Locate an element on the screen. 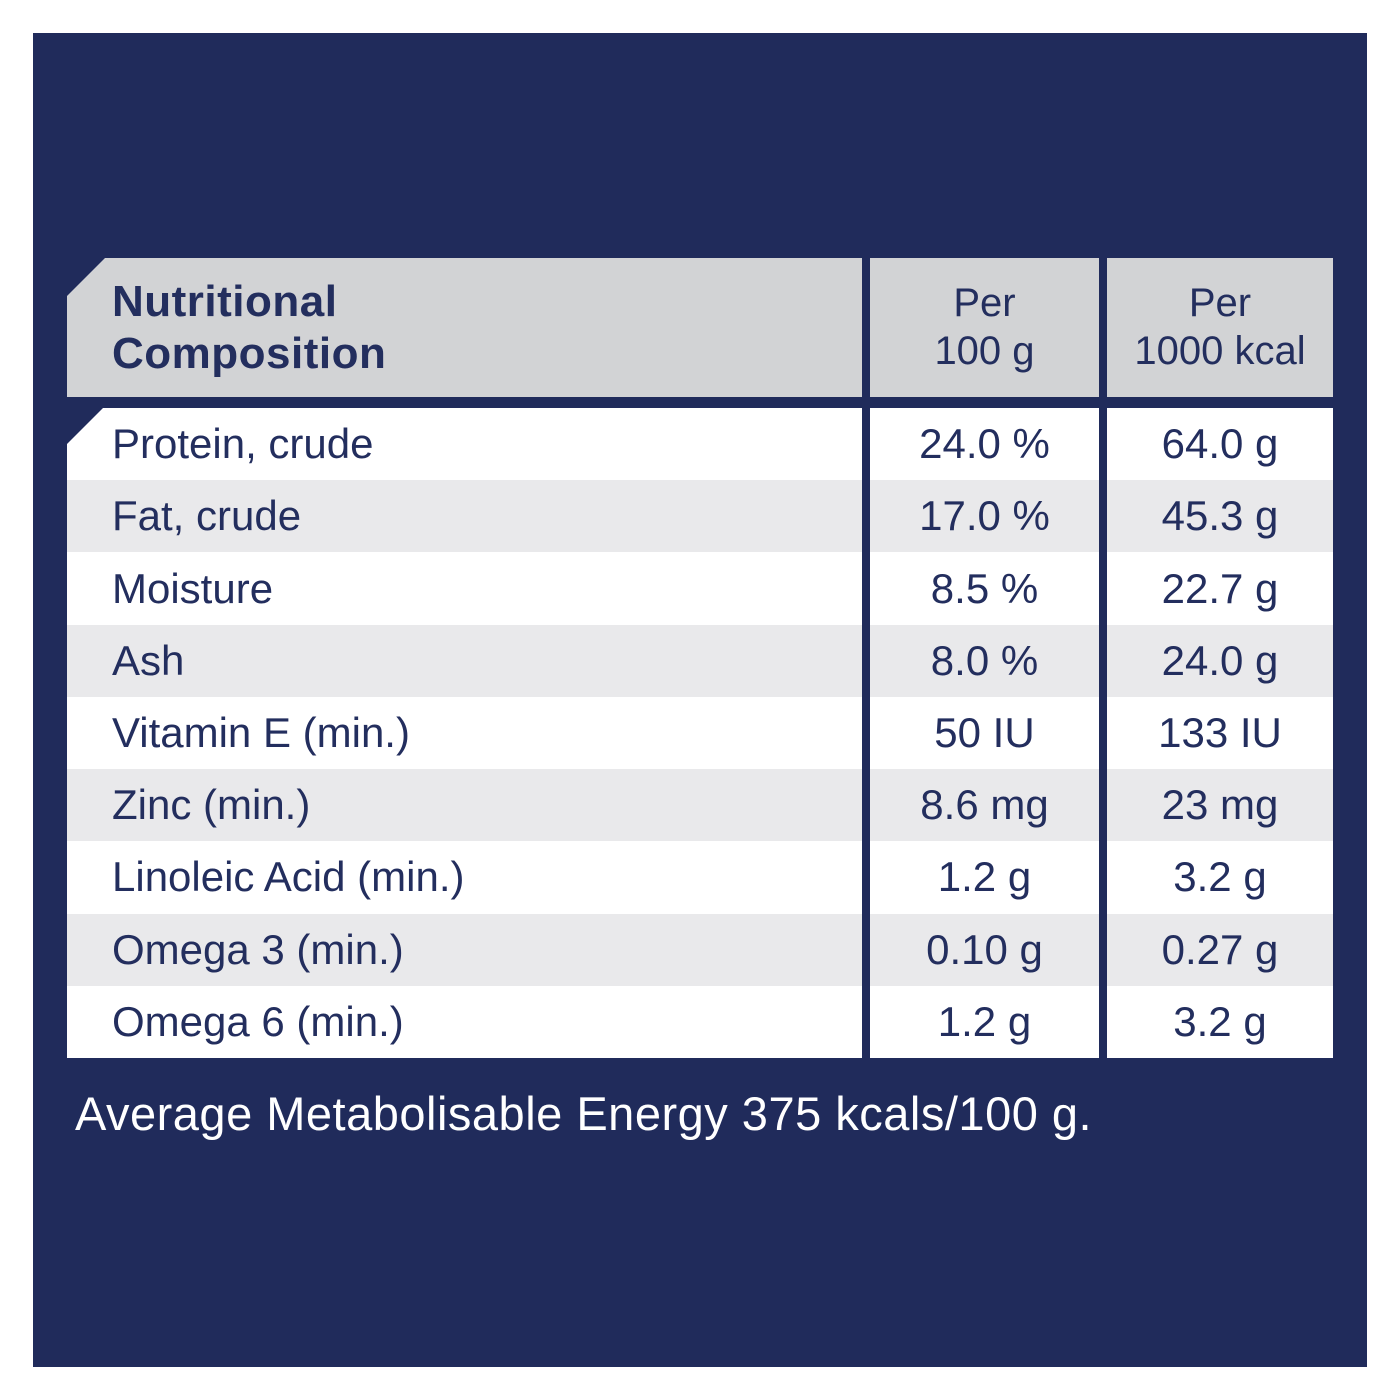 This screenshot has width=1400, height=1400. row-per1000kcal-value: 64.0 g is located at coordinates (1216, 444).